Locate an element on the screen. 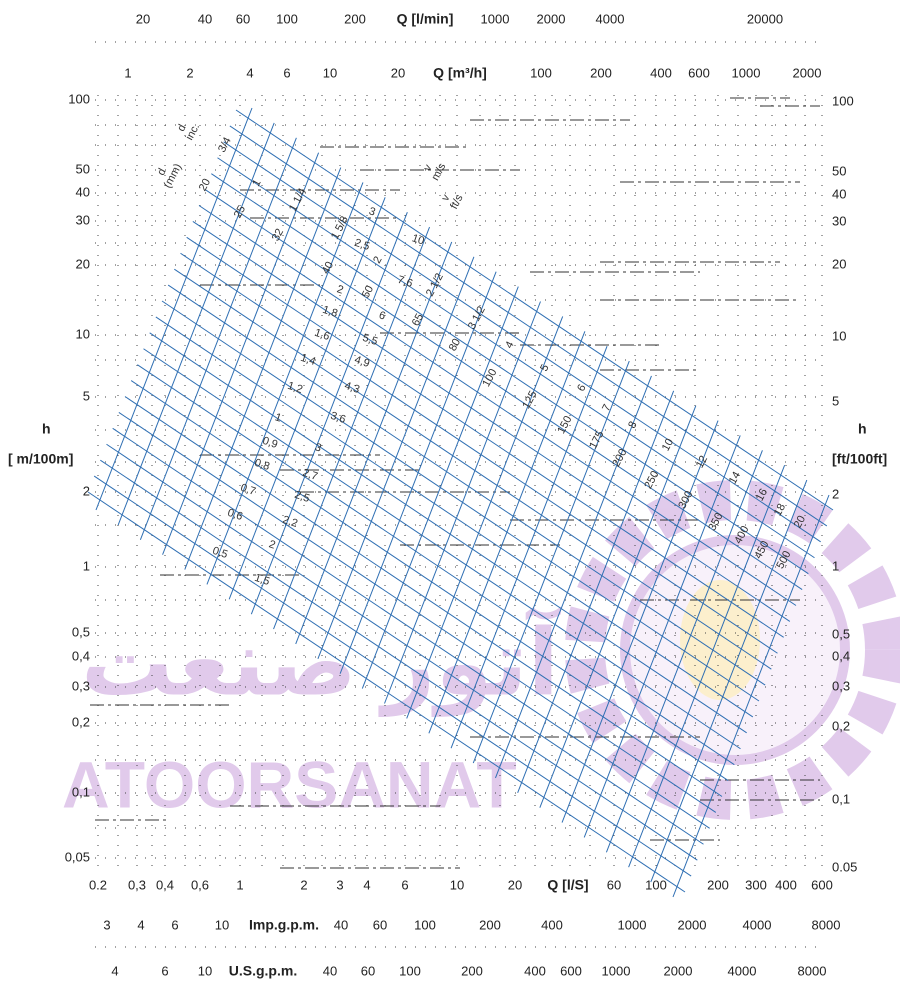 The height and width of the screenshot is (986, 900). grid-label: 2,5 is located at coordinates (302, 497).